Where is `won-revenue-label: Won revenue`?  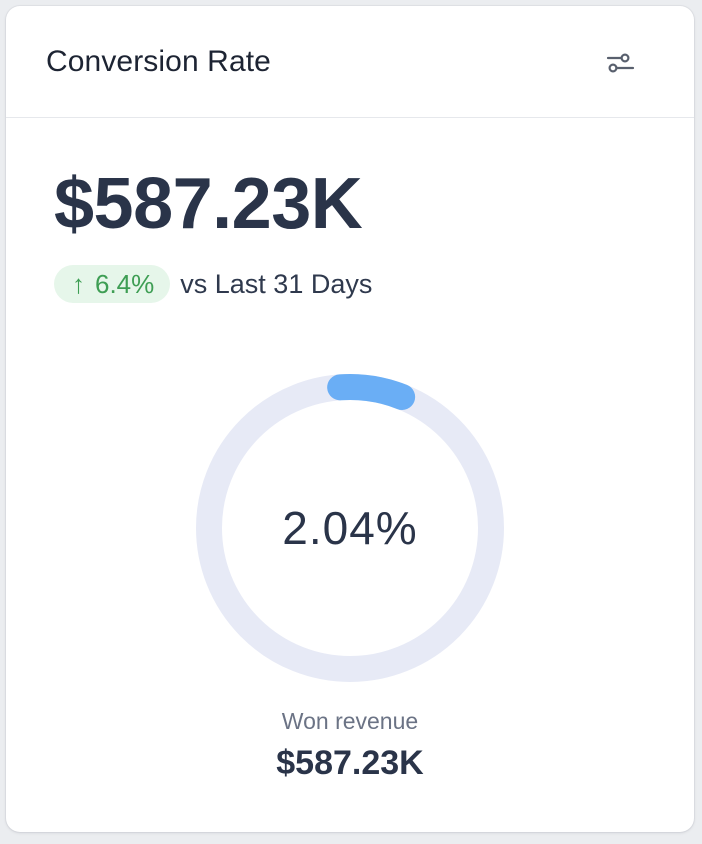
won-revenue-label: Won revenue is located at coordinates (350, 721).